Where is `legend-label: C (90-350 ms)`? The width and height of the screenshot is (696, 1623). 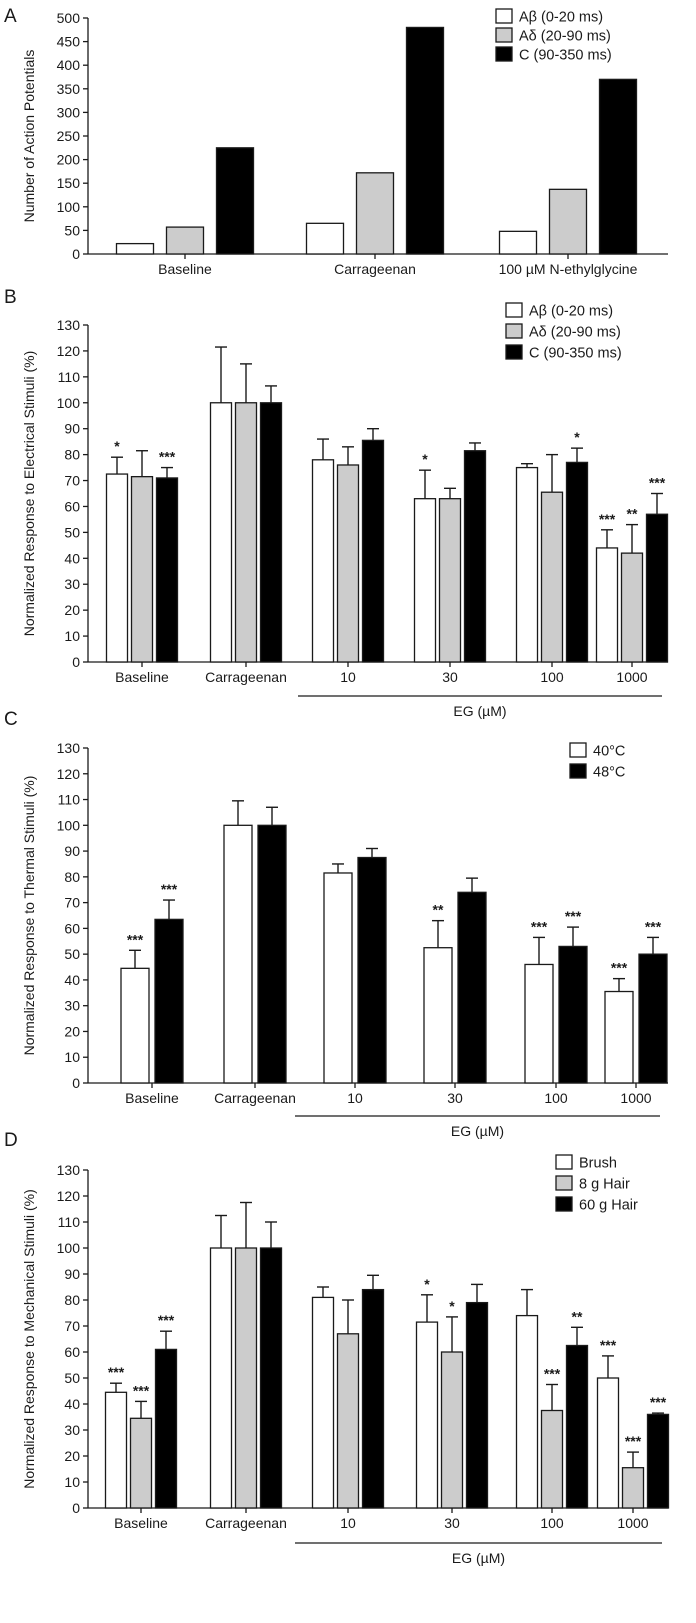 legend-label: C (90-350 ms) is located at coordinates (565, 56).